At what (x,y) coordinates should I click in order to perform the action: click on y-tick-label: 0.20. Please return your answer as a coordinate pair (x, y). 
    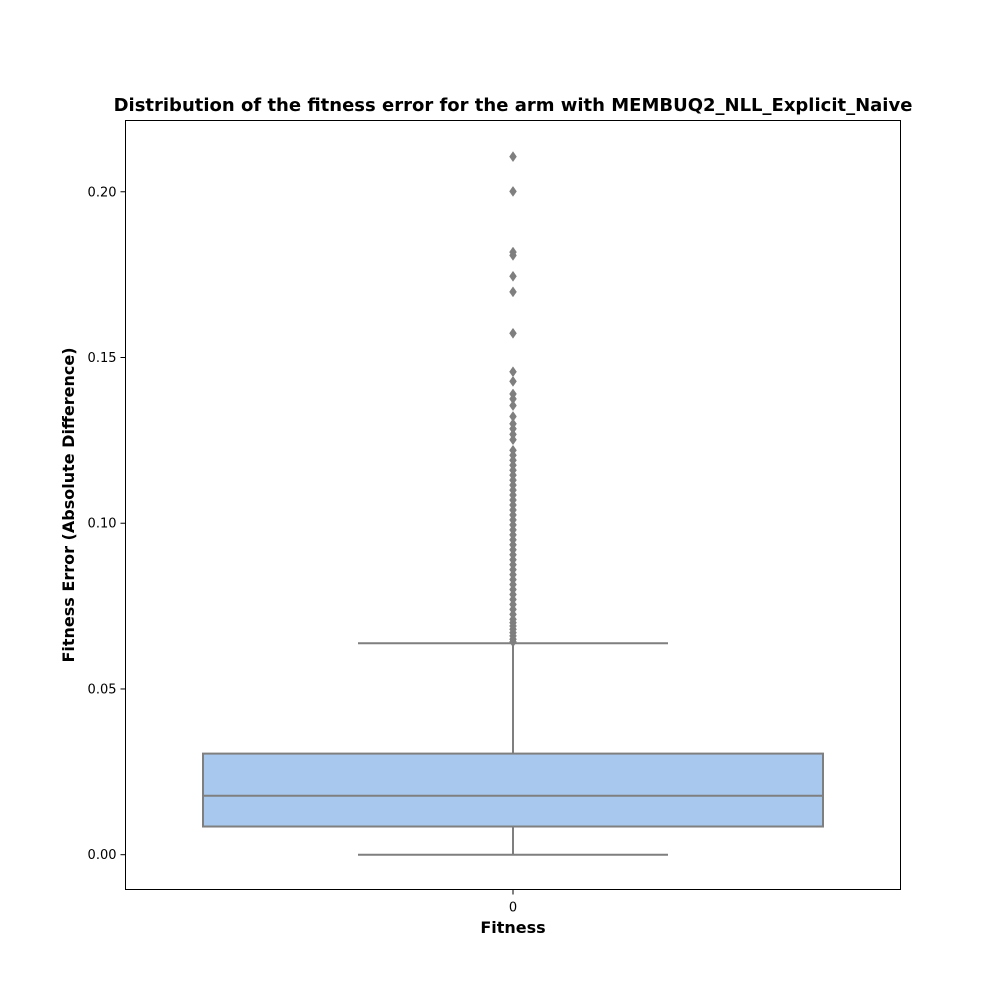
    Looking at the image, I should click on (102, 192).